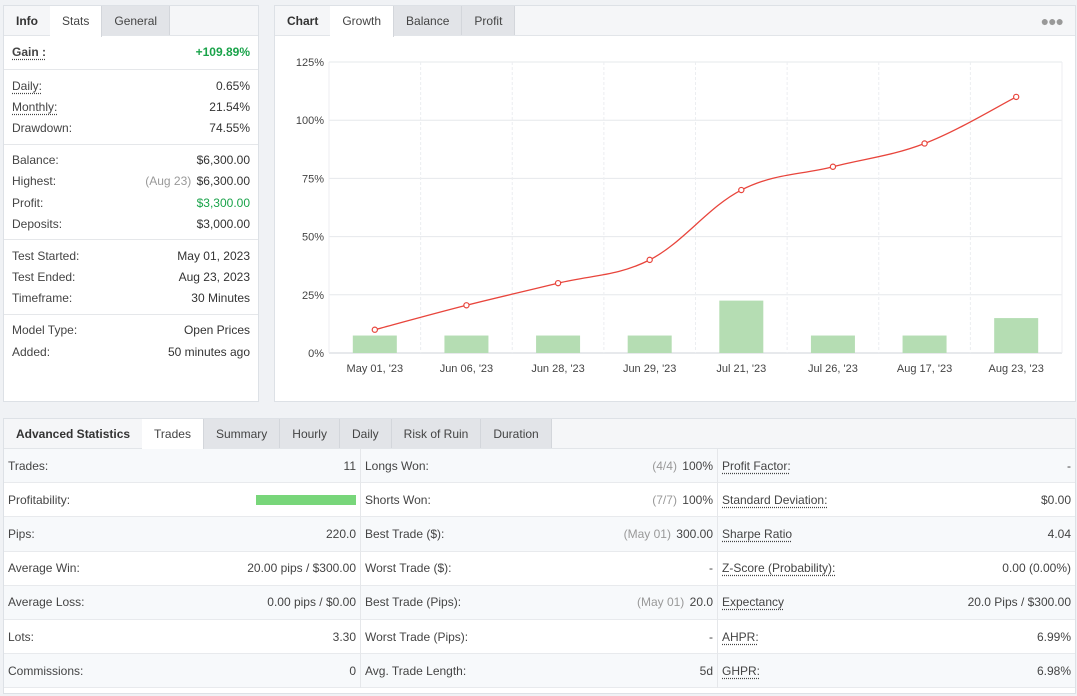 The height and width of the screenshot is (696, 1077). Describe the element at coordinates (131, 181) in the screenshot. I see `highest-row: Highest: (Aug 23) $6,300.00` at that location.